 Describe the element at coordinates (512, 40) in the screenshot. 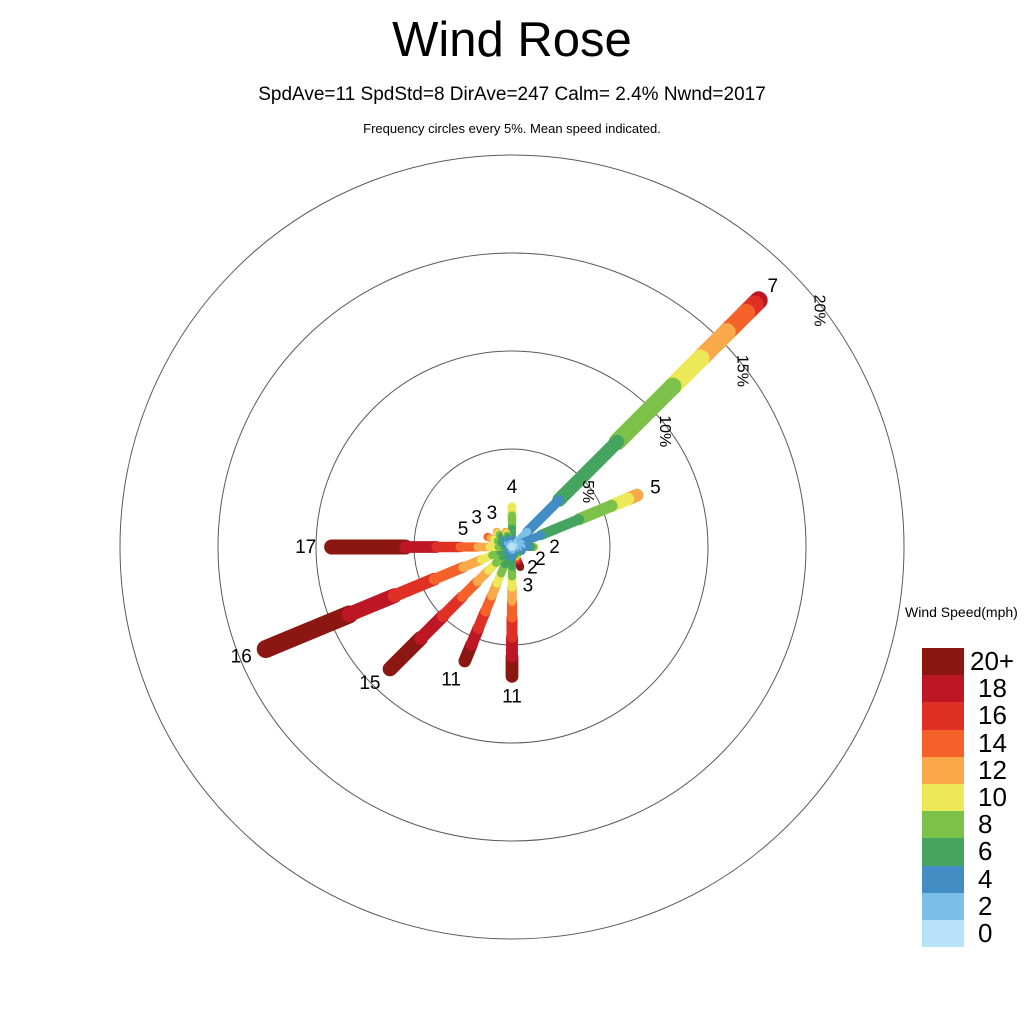

I see `page-title: Wind Rose` at that location.